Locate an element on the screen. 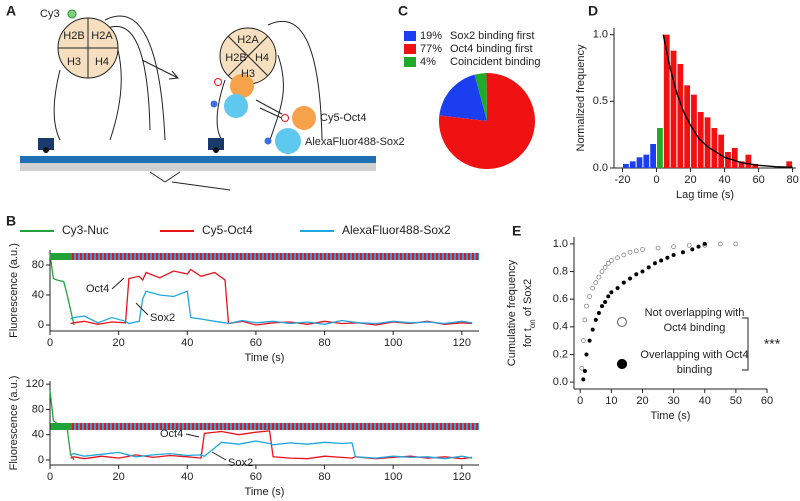 The height and width of the screenshot is (501, 800). y-tick-label: 0.6 is located at coordinates (560, 299).